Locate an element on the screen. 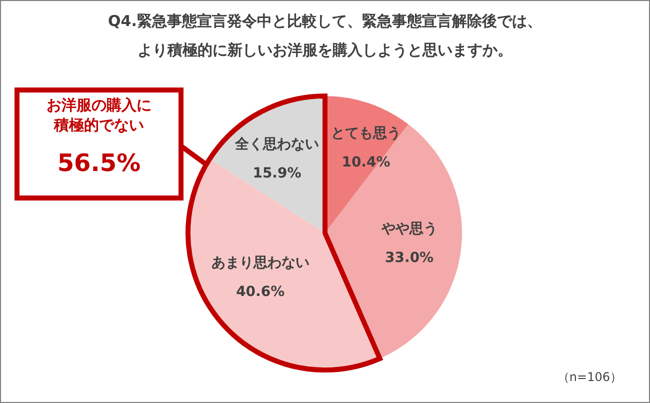  chart-title: Q4.緊急事態宣言発令中と比較して、緊急事態宣言解除後では、より積極的に新しいお洋服を購入しようと思いますか。 is located at coordinates (325, 35).